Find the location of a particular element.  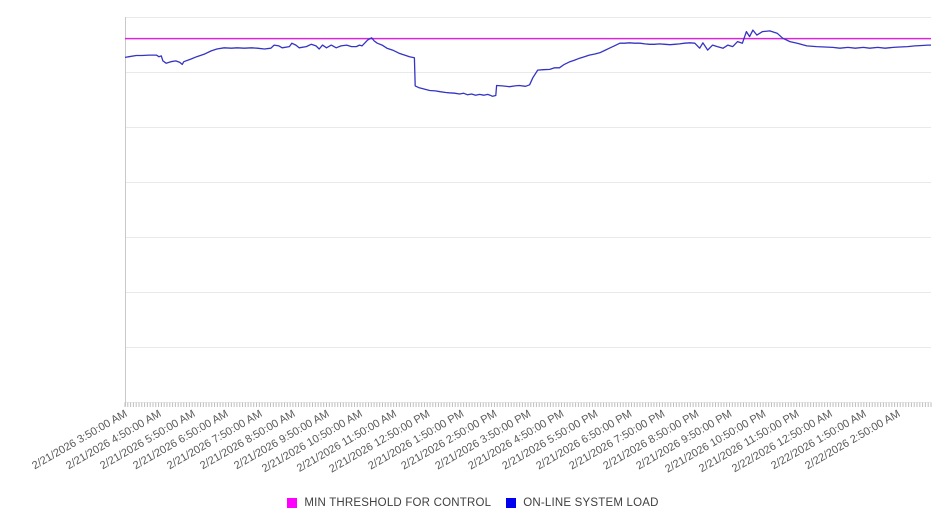

legend-label-min-threshold: MIN THRESHOLD FOR CONTROL is located at coordinates (398, 503).